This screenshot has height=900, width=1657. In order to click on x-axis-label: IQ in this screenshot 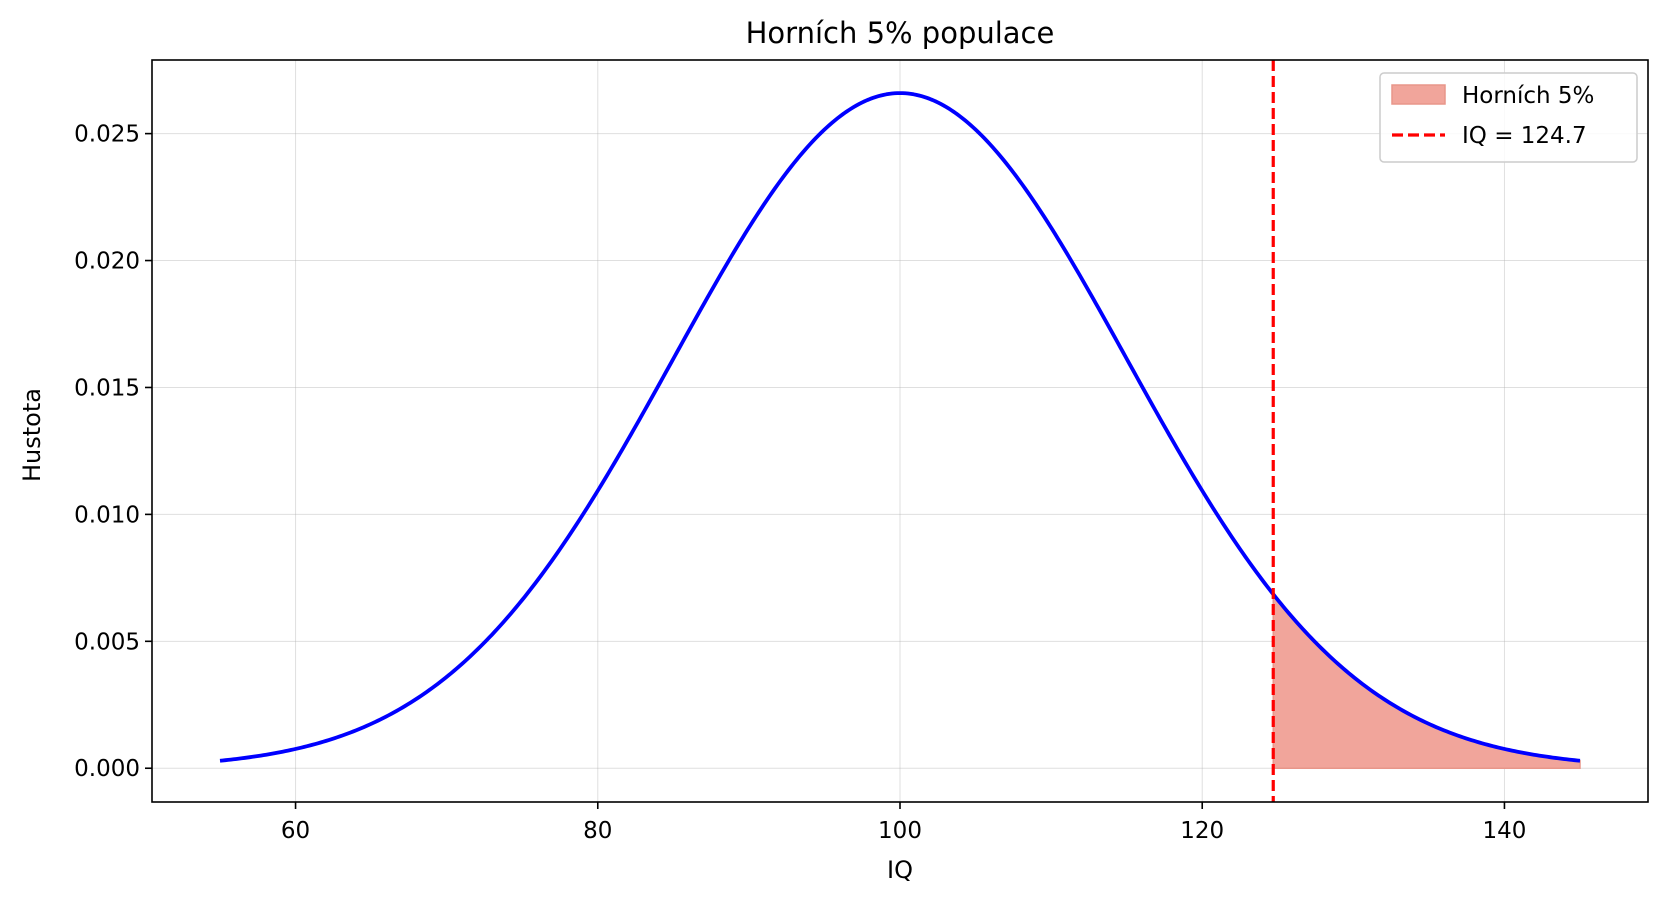, I will do `click(900, 870)`.